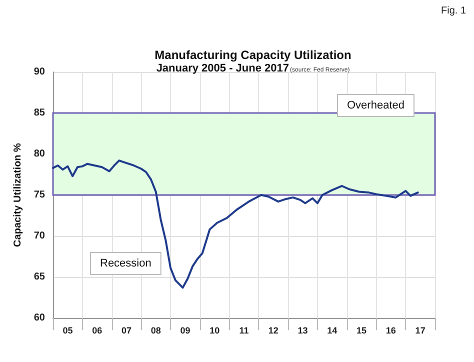 The height and width of the screenshot is (362, 474). I want to click on y-tick-label: 60, so click(40, 318).